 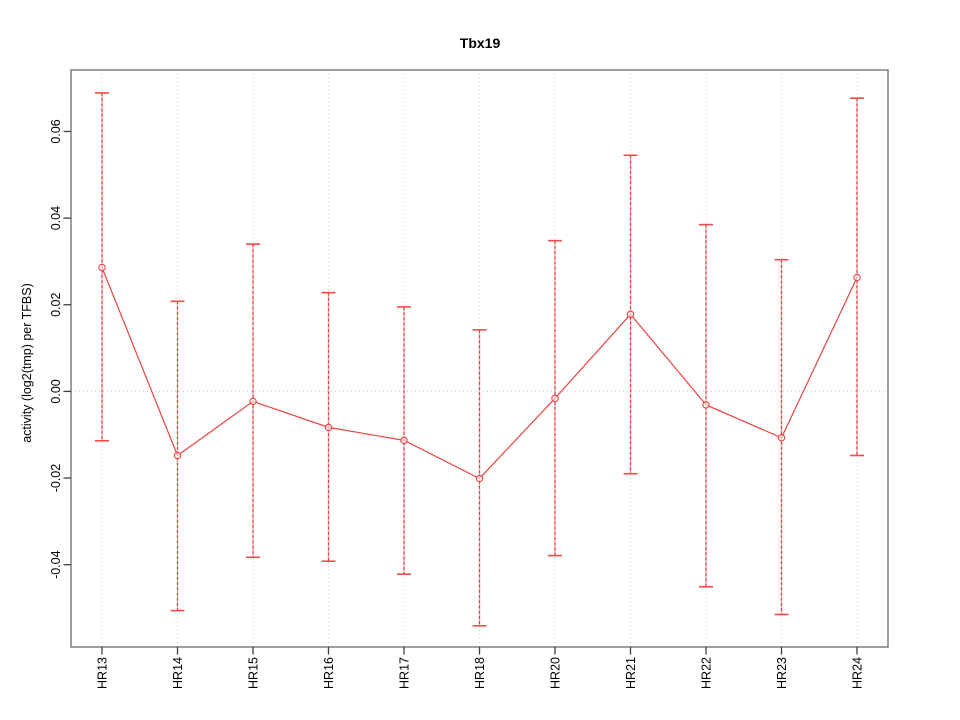 I want to click on y-axis-tick-label: -0.02, so click(x=56, y=478).